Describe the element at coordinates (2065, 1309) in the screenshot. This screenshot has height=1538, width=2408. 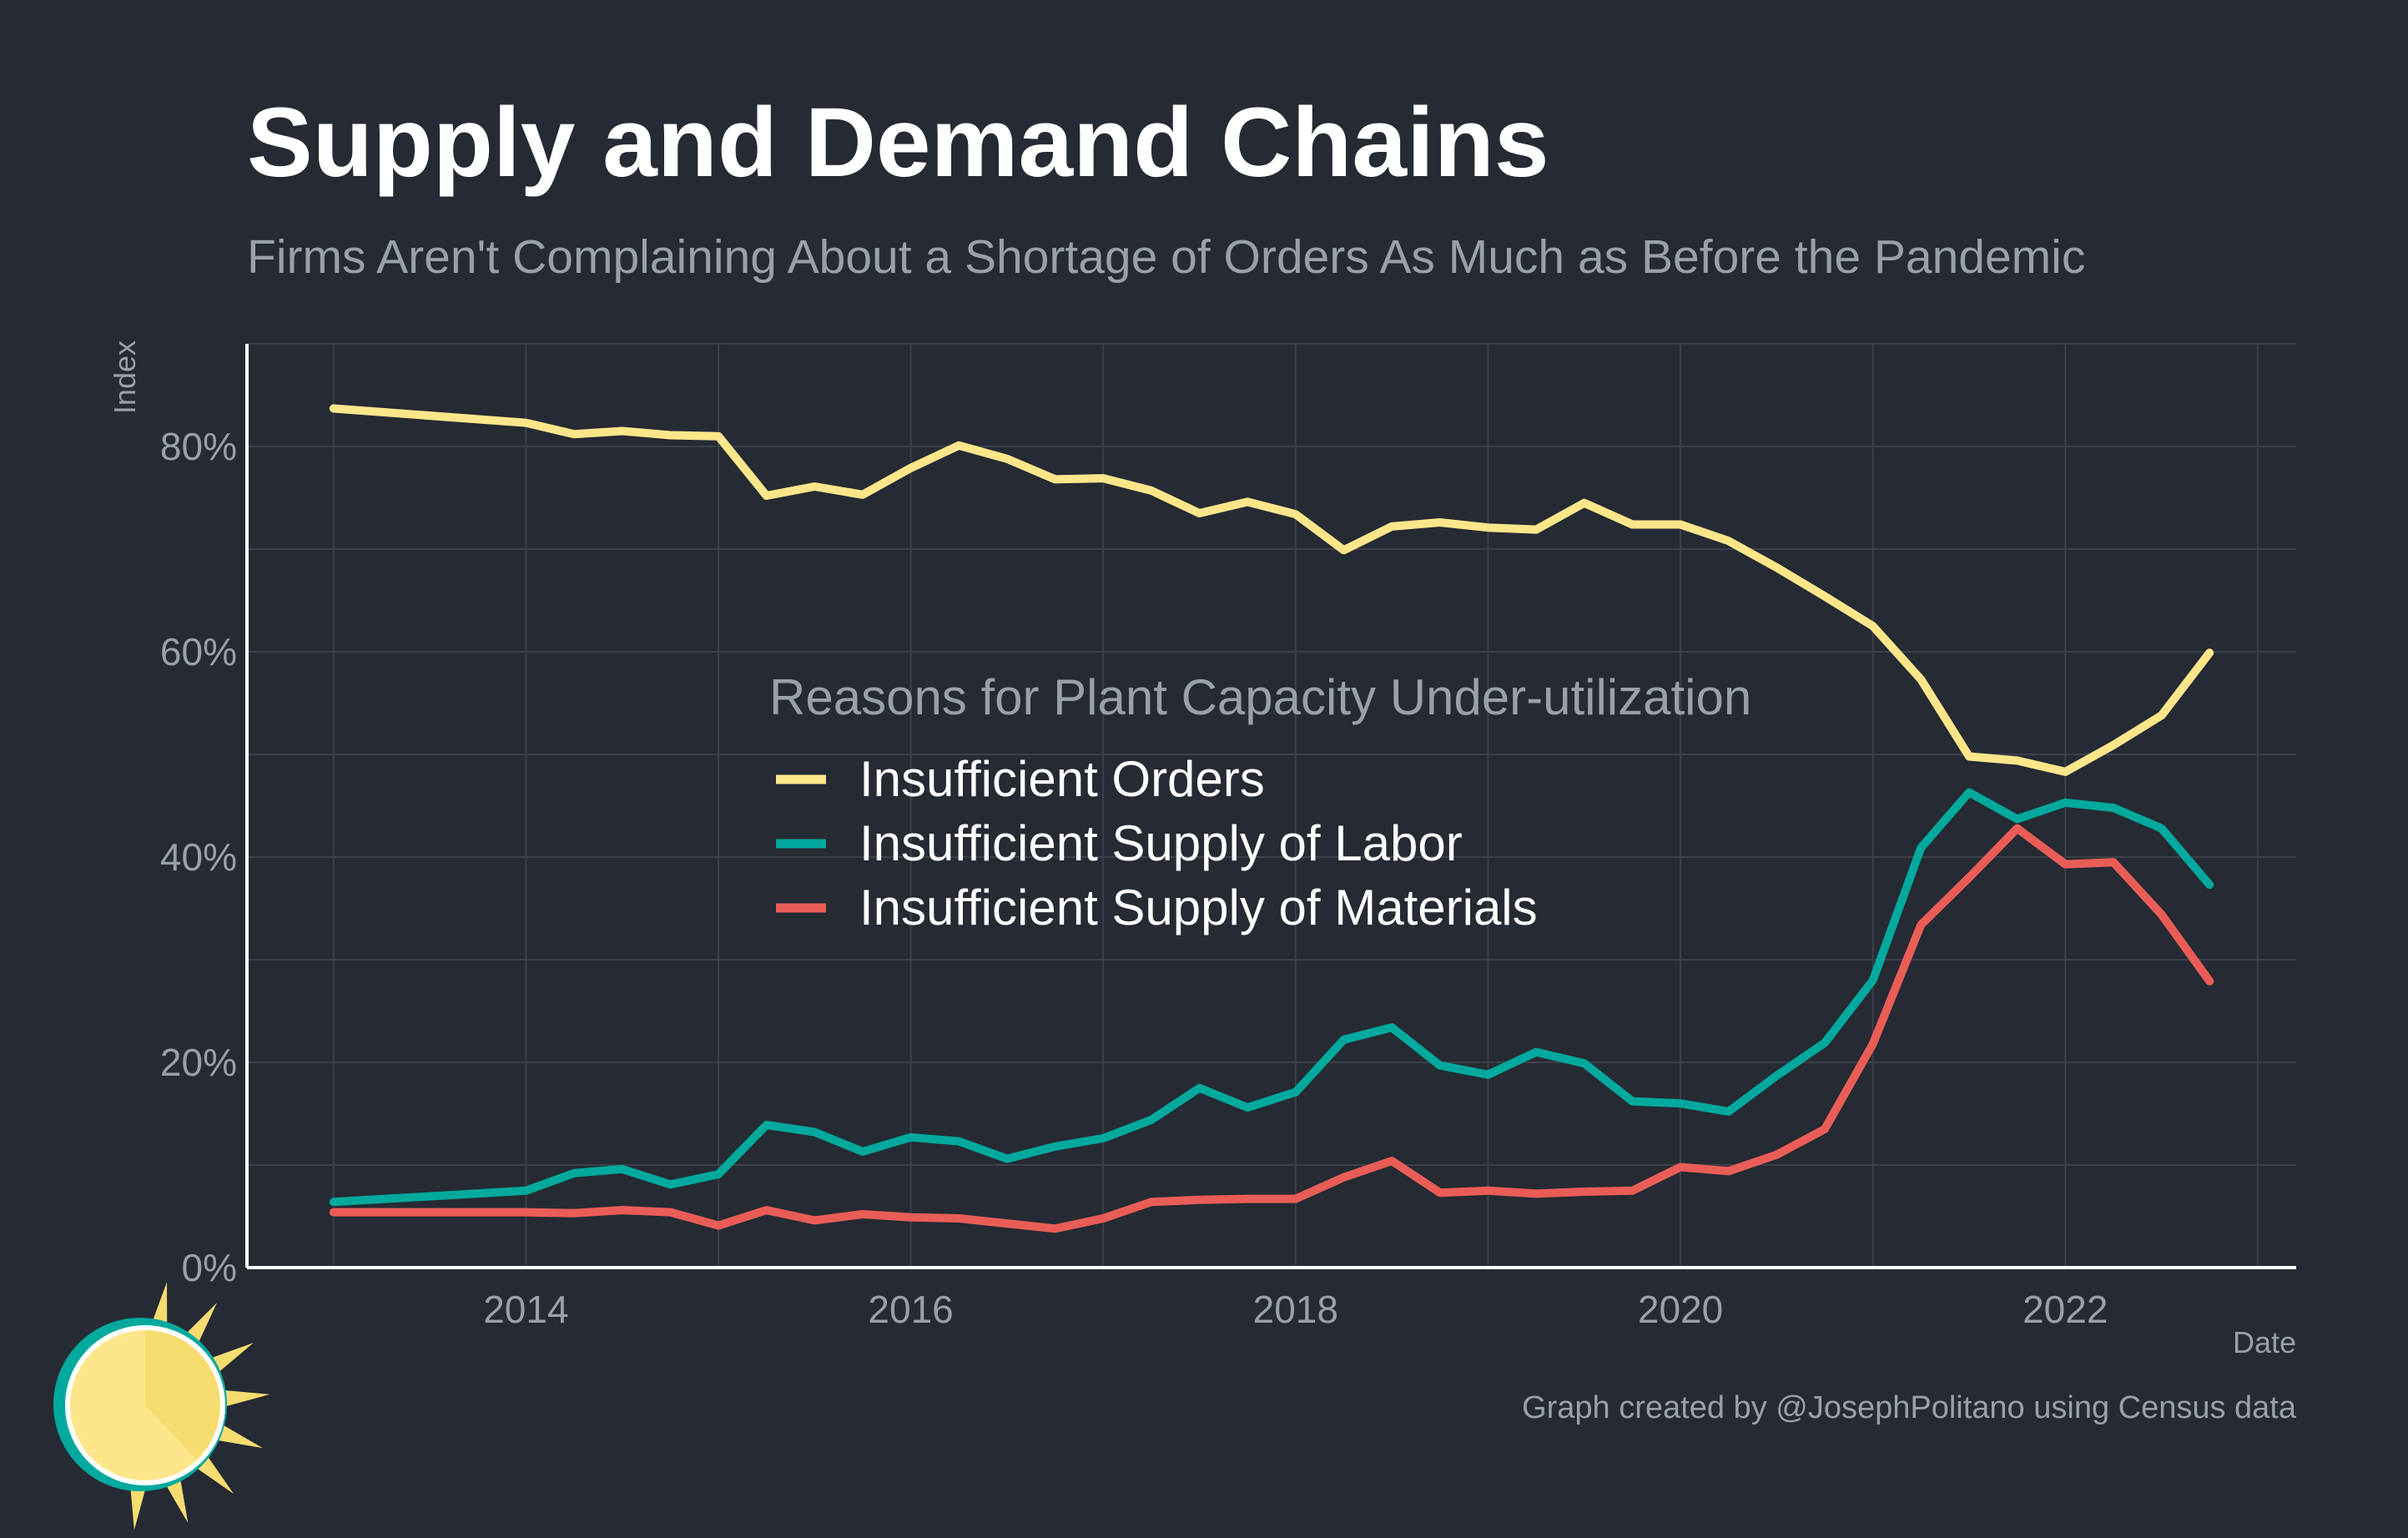
I see `x-tick-label: 2022` at that location.